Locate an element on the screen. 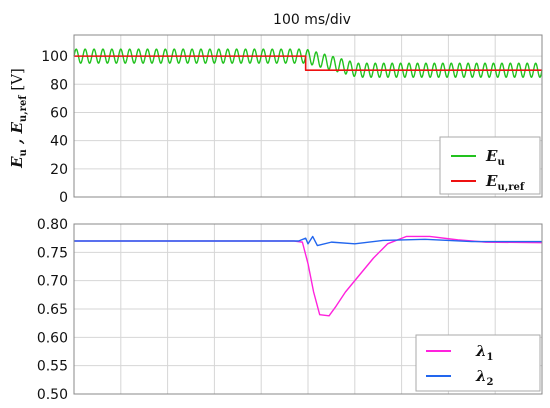  bottom-legend-box is located at coordinates (478, 363).